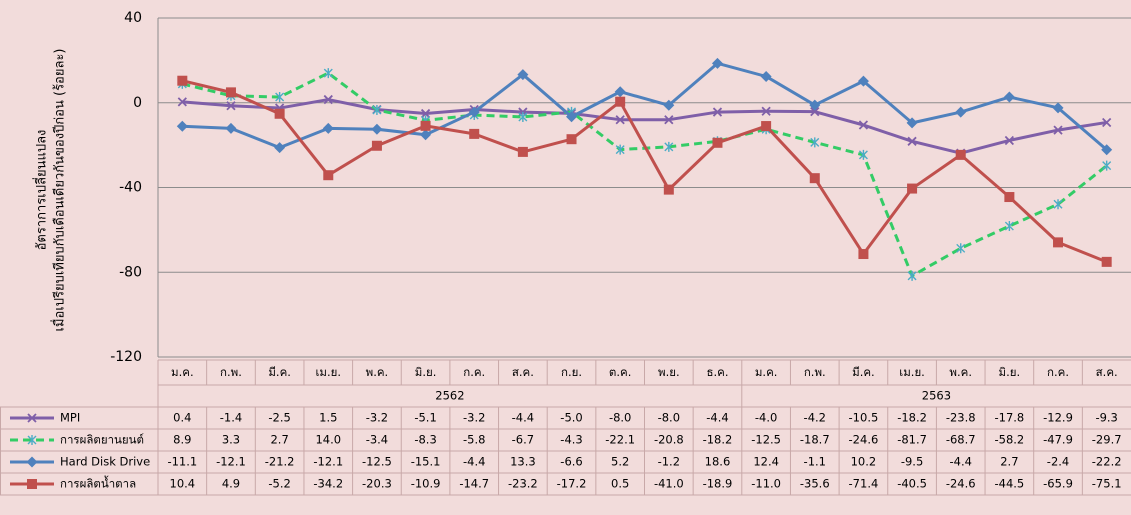  What do you see at coordinates (474, 440) in the screenshot?
I see `table-value: -5.8` at bounding box center [474, 440].